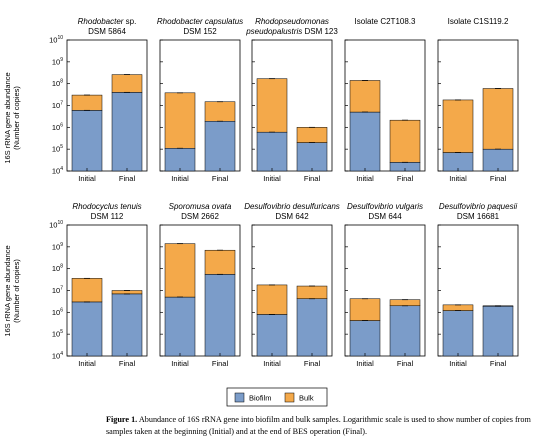 This screenshot has width=554, height=448. Describe the element at coordinates (478, 100) in the screenshot. I see `chart-panel-5: Isolate C1S119.2 Initial Final` at that location.